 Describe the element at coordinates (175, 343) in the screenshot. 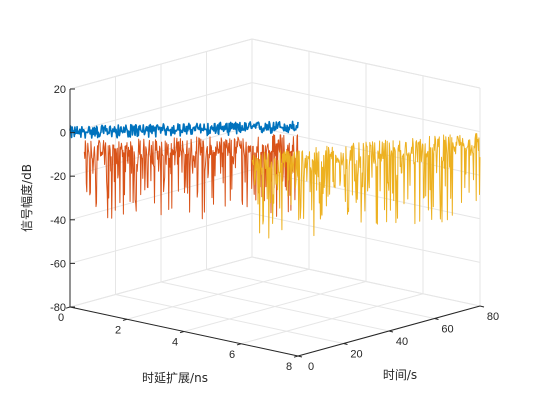

I see `x-tick-label: 4` at that location.